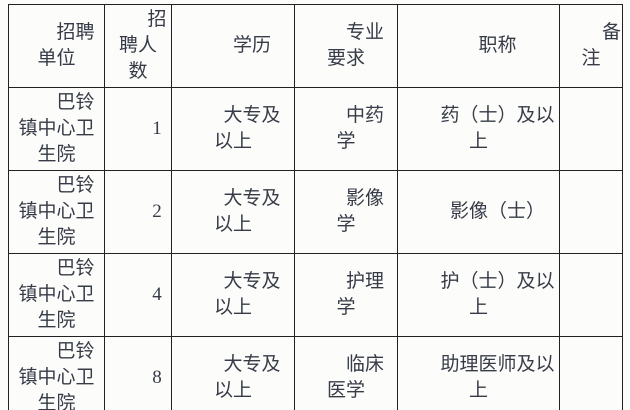 Image resolution: width=630 pixels, height=410 pixels. I want to click on cell-title: 影像（士）, so click(478, 212).